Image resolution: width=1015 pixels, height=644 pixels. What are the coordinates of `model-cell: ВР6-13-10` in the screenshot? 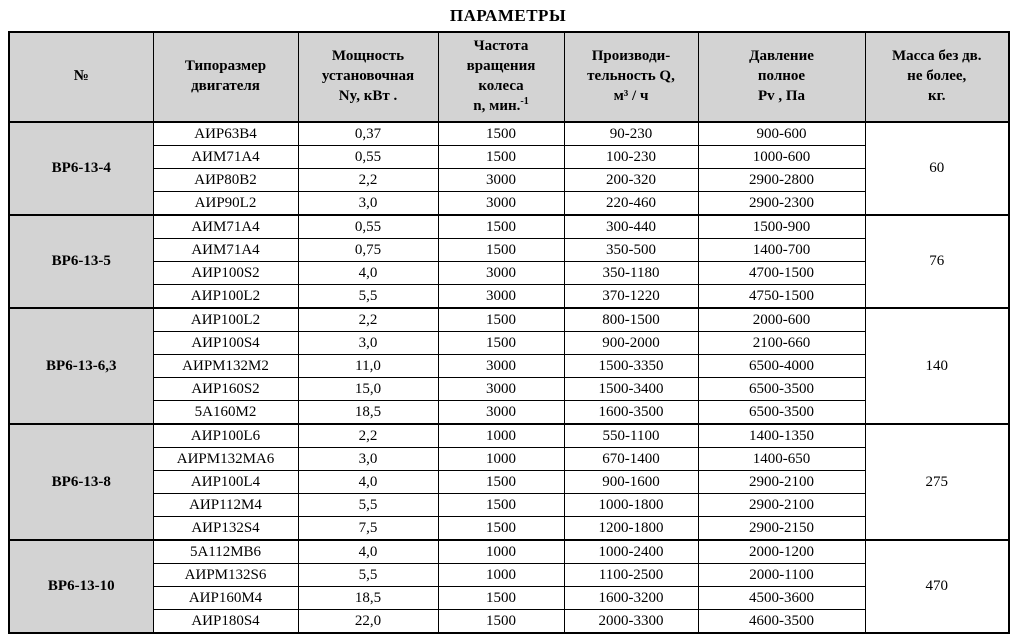 It's located at (81, 586).